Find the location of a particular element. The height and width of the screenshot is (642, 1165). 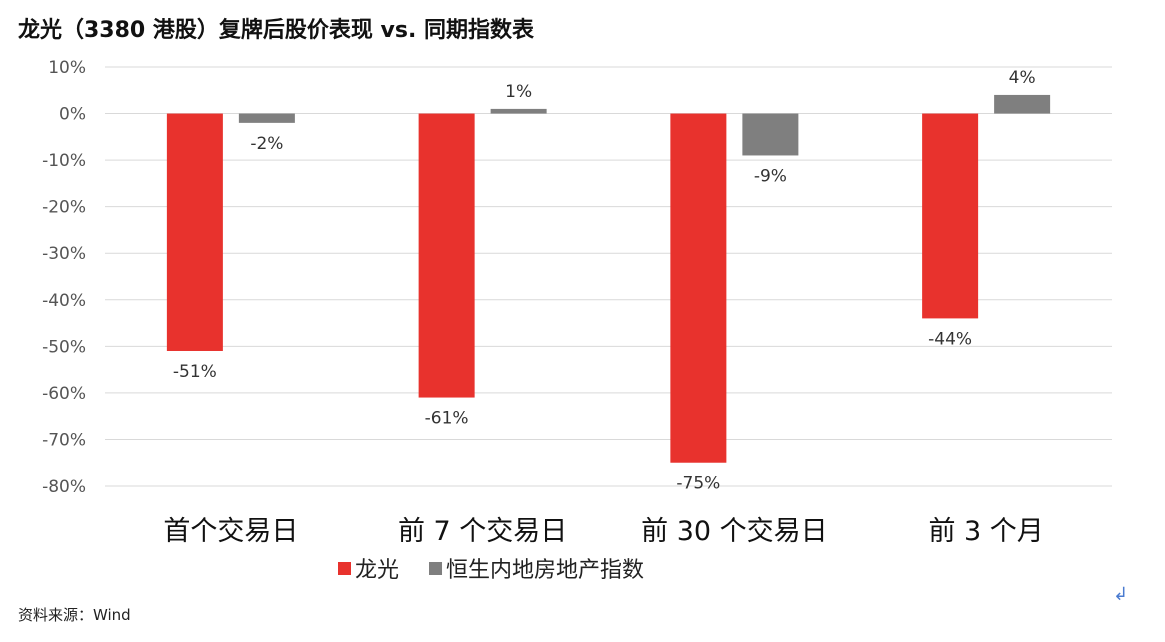

category-label: 前 3 个月 is located at coordinates (985, 531).